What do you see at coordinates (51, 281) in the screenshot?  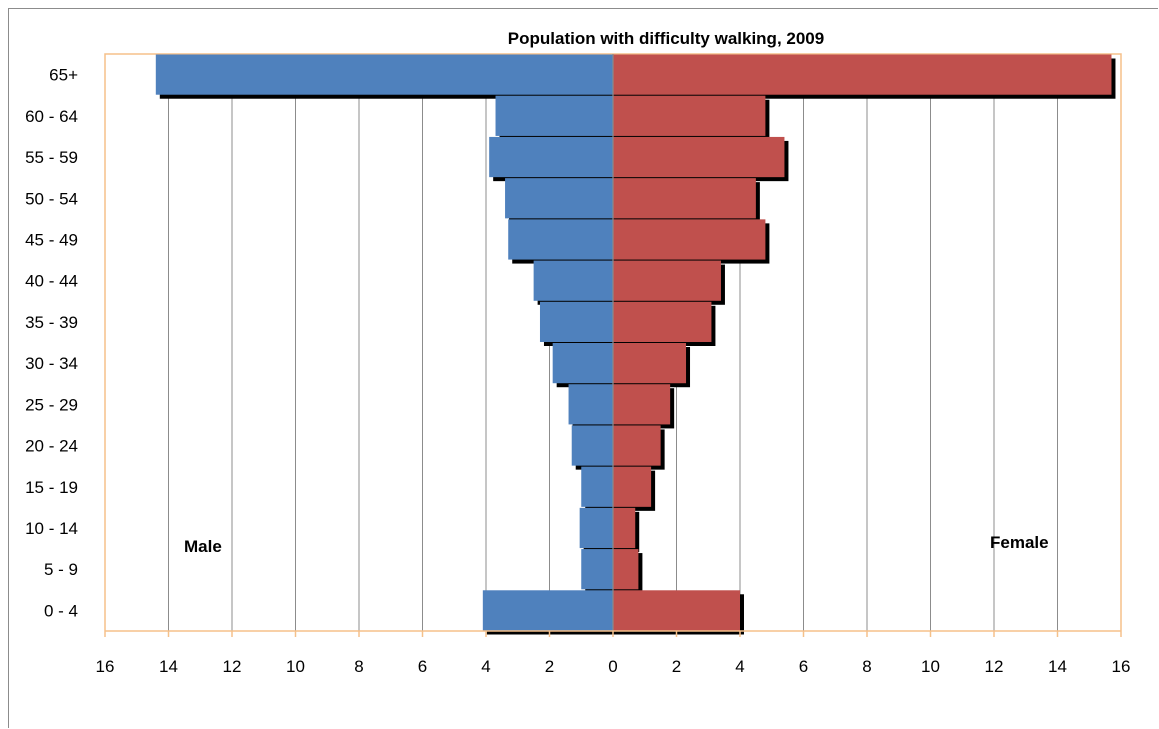 I see `y-tick-label: 40 - 44` at bounding box center [51, 281].